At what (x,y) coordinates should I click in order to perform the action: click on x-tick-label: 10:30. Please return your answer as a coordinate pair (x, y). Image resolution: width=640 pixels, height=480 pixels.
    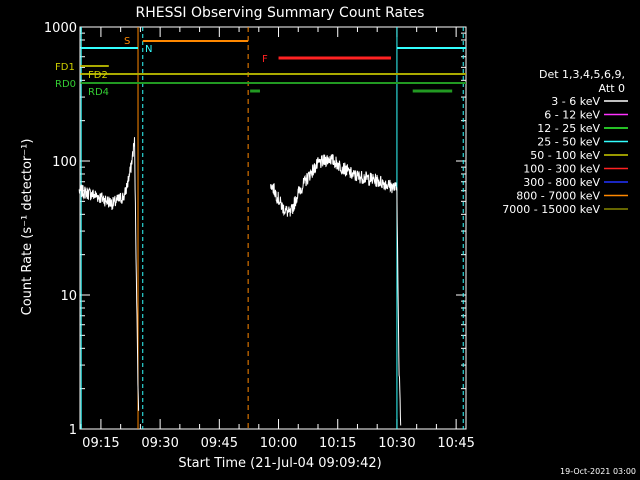
    Looking at the image, I should click on (396, 443).